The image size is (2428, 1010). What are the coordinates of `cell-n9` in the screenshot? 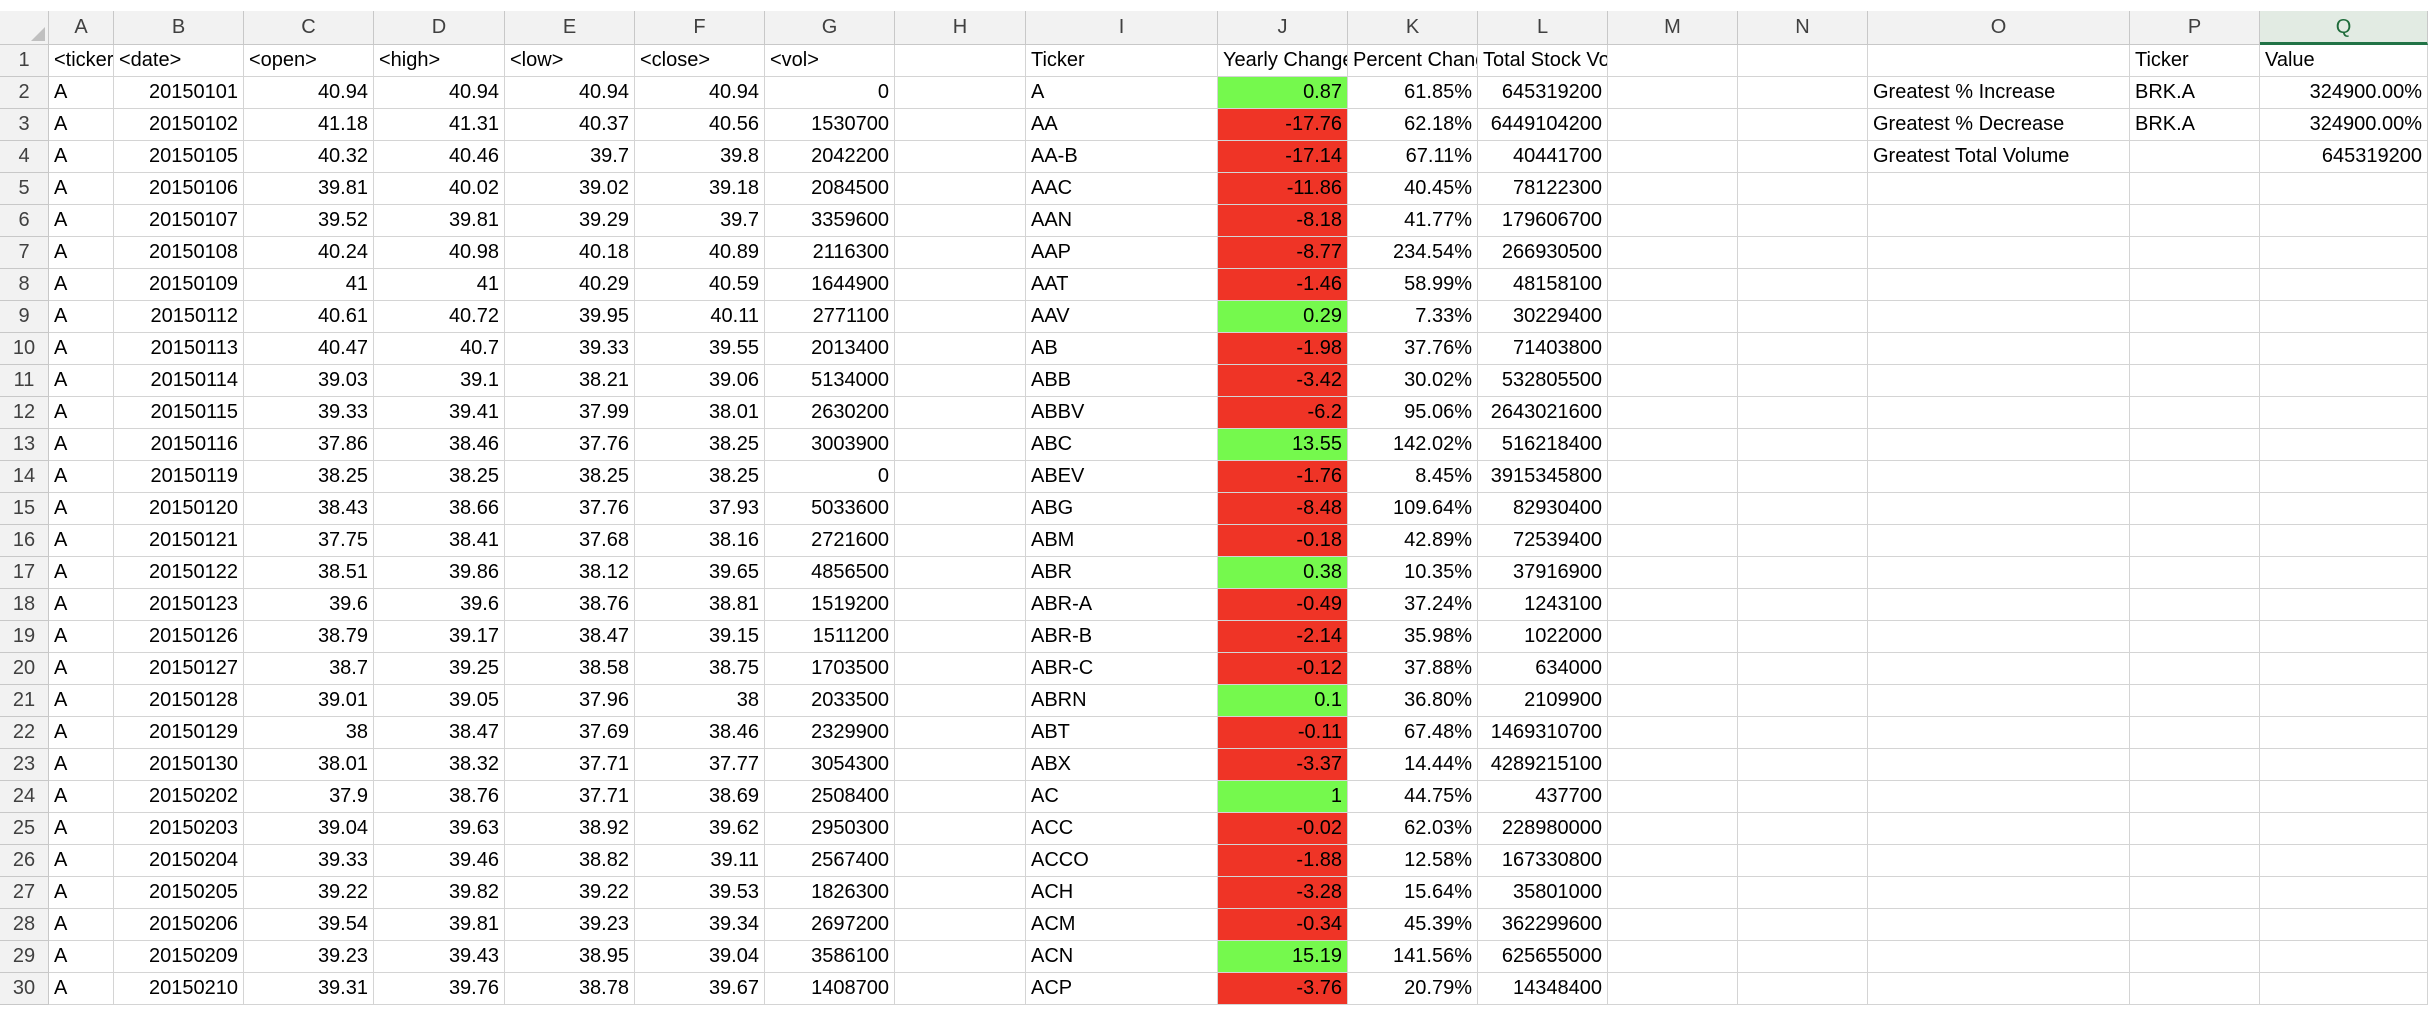 It's located at (1803, 317).